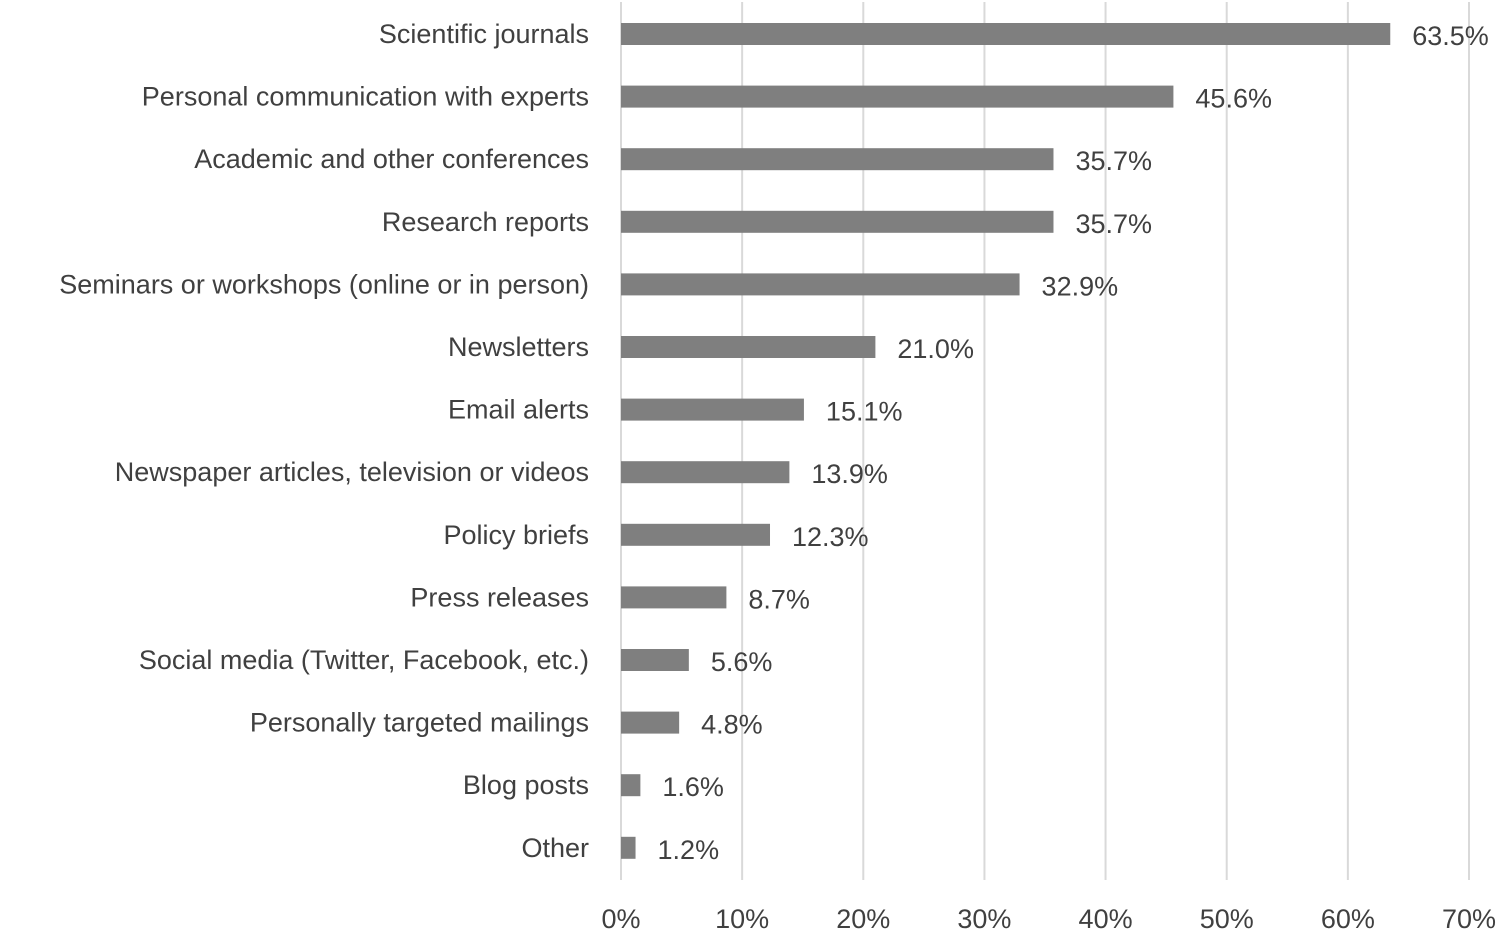 The height and width of the screenshot is (934, 1499). What do you see at coordinates (830, 537) in the screenshot?
I see `value-label: 12.3%` at bounding box center [830, 537].